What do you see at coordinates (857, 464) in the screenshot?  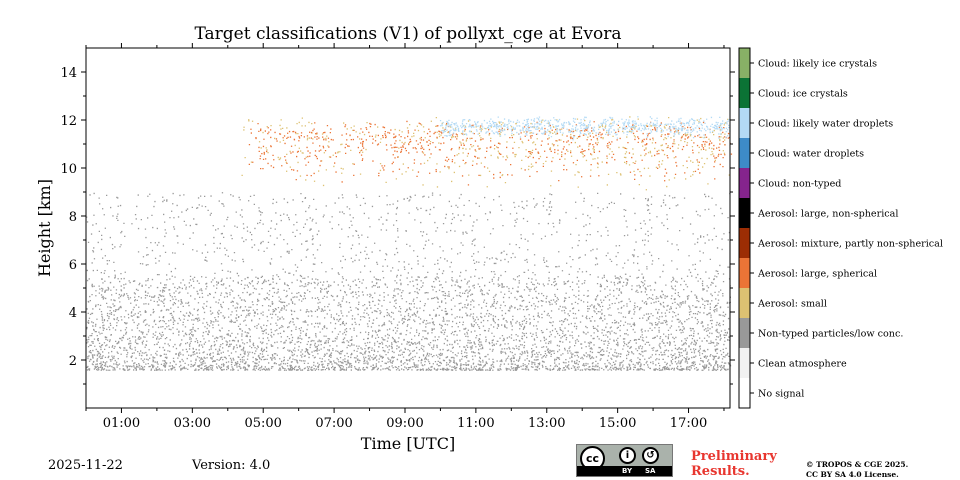 I see `license-line1: © TROPOS & CGE 2025.` at bounding box center [857, 464].